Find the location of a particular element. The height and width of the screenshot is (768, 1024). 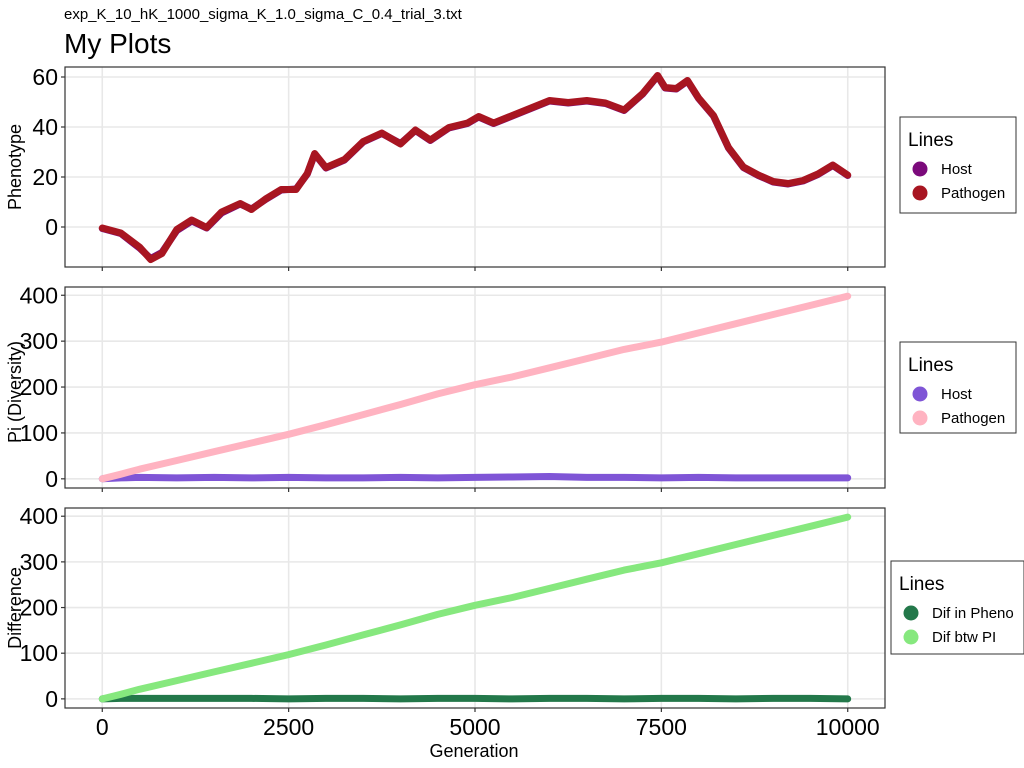

x-tick-label: 0 is located at coordinates (102, 727).